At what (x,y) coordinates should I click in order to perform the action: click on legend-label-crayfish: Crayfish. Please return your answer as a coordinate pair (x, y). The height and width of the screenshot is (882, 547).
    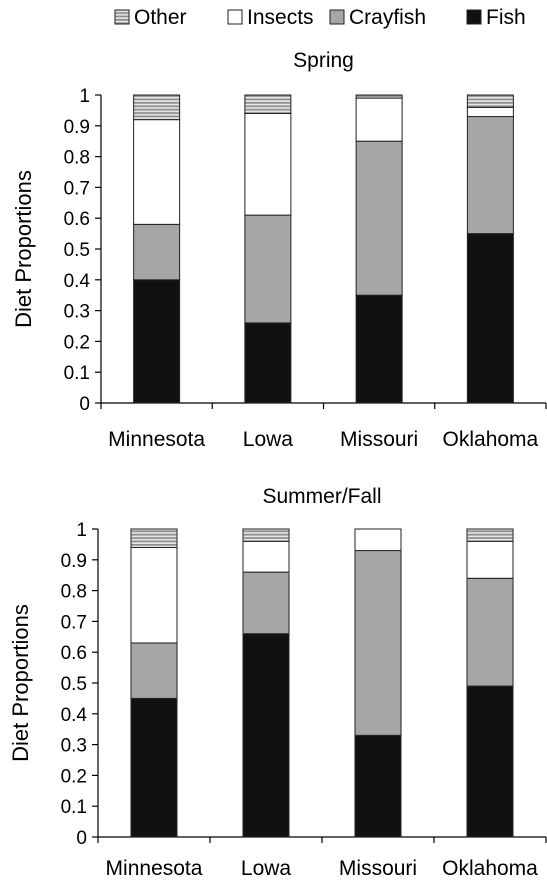
    Looking at the image, I should click on (387, 17).